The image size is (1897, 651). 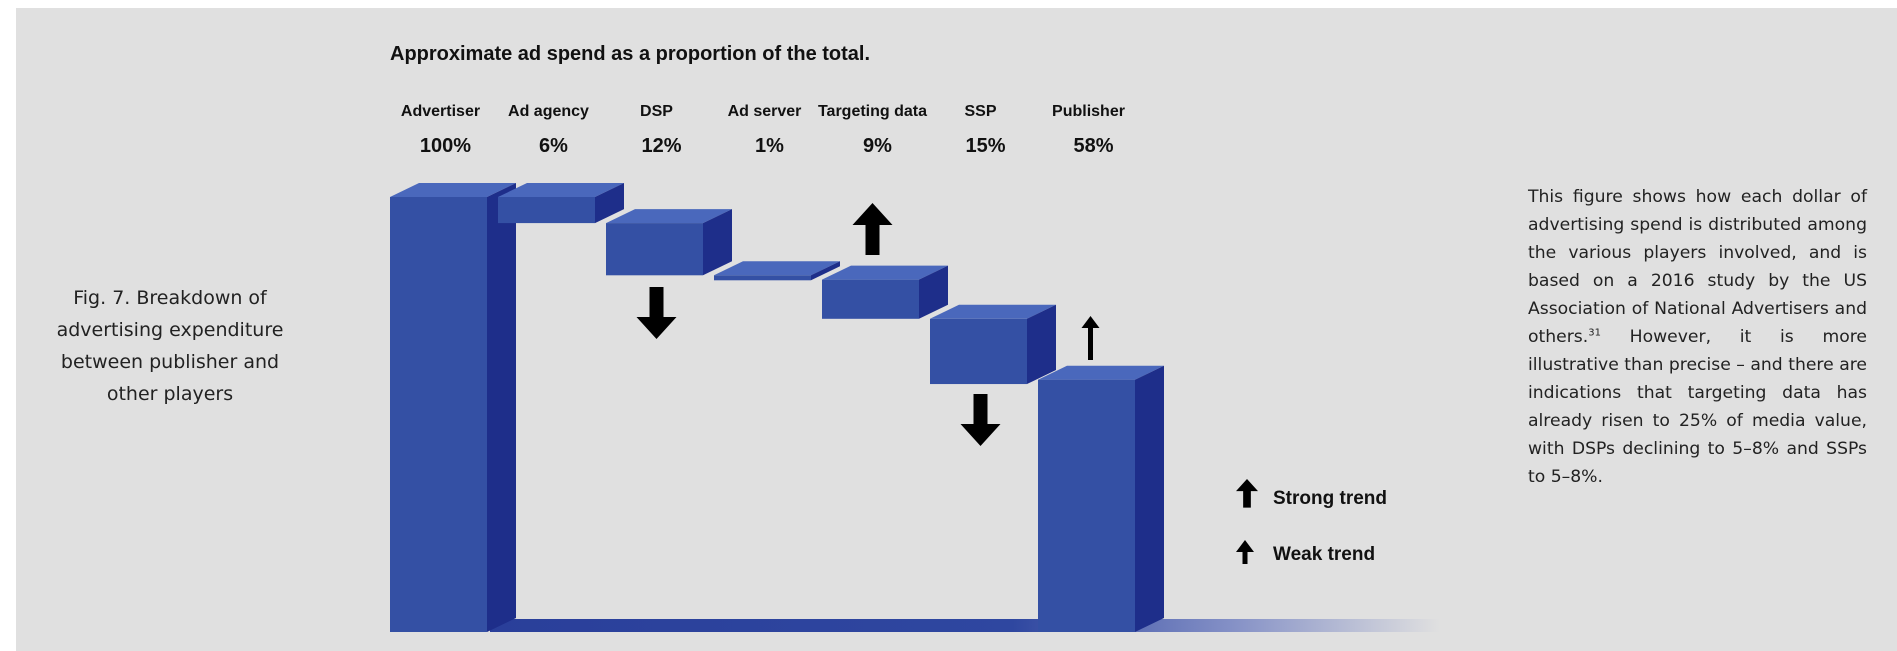 I want to click on bar-targeting-data-front, so click(x=870, y=299).